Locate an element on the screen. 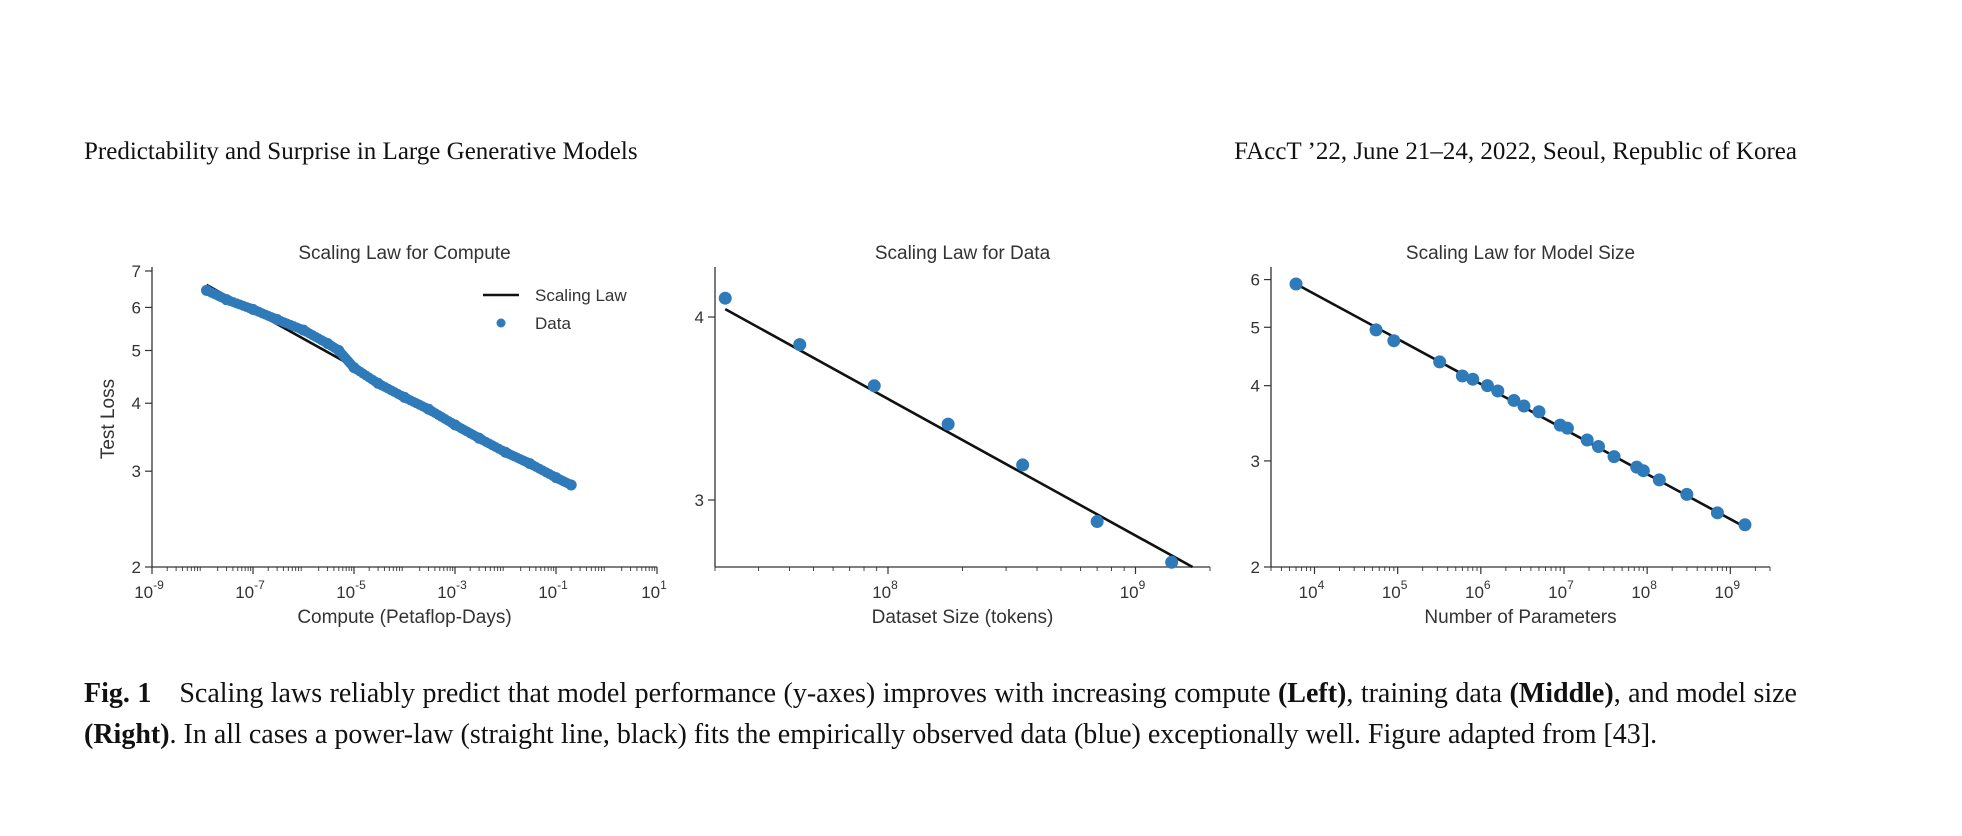 The image size is (1962, 836). x-tick-label: 10⁻³ is located at coordinates (452, 590).